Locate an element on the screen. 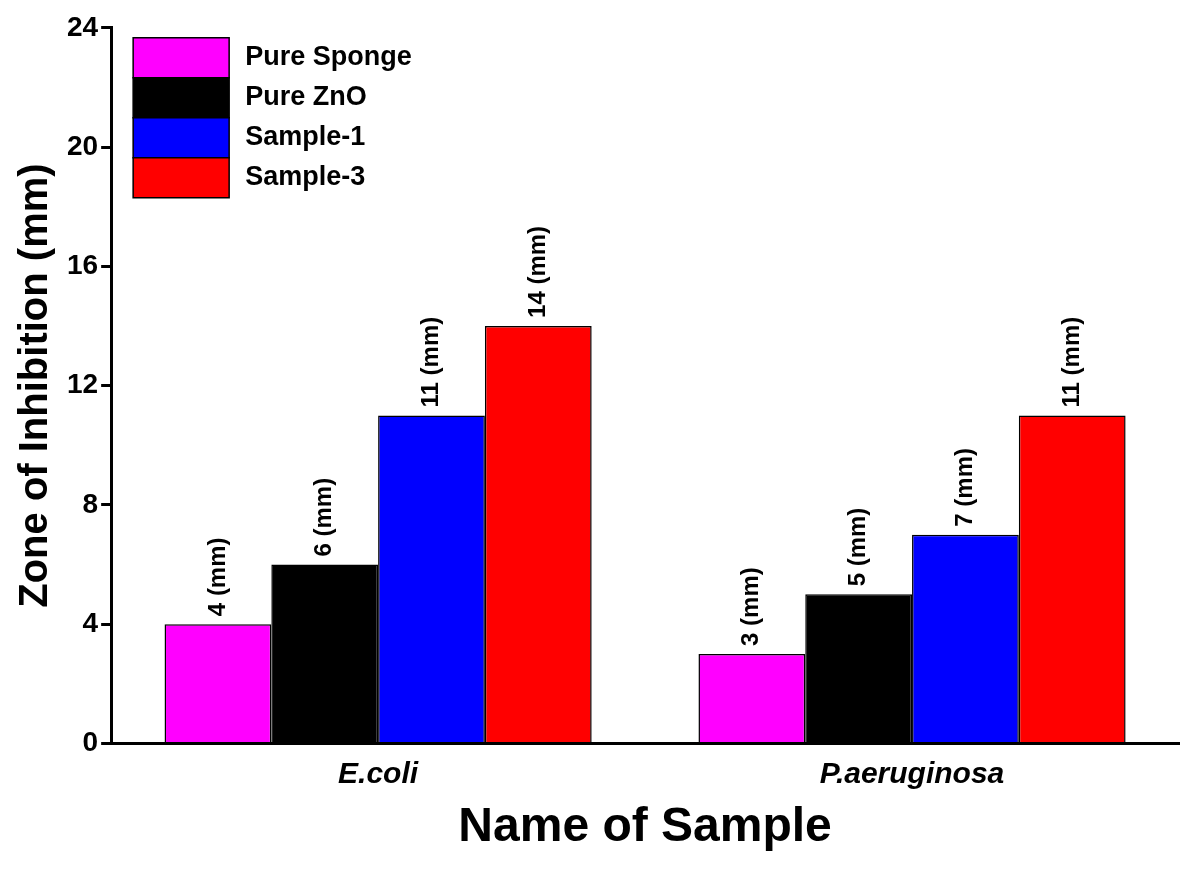 This screenshot has width=1193, height=869. y-tick-label: 0 is located at coordinates (90, 742).